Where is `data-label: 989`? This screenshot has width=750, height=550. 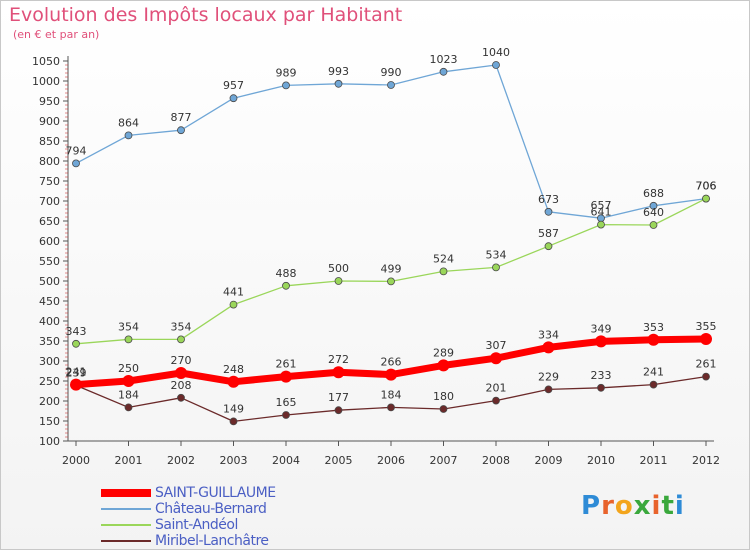 data-label: 989 is located at coordinates (286, 72).